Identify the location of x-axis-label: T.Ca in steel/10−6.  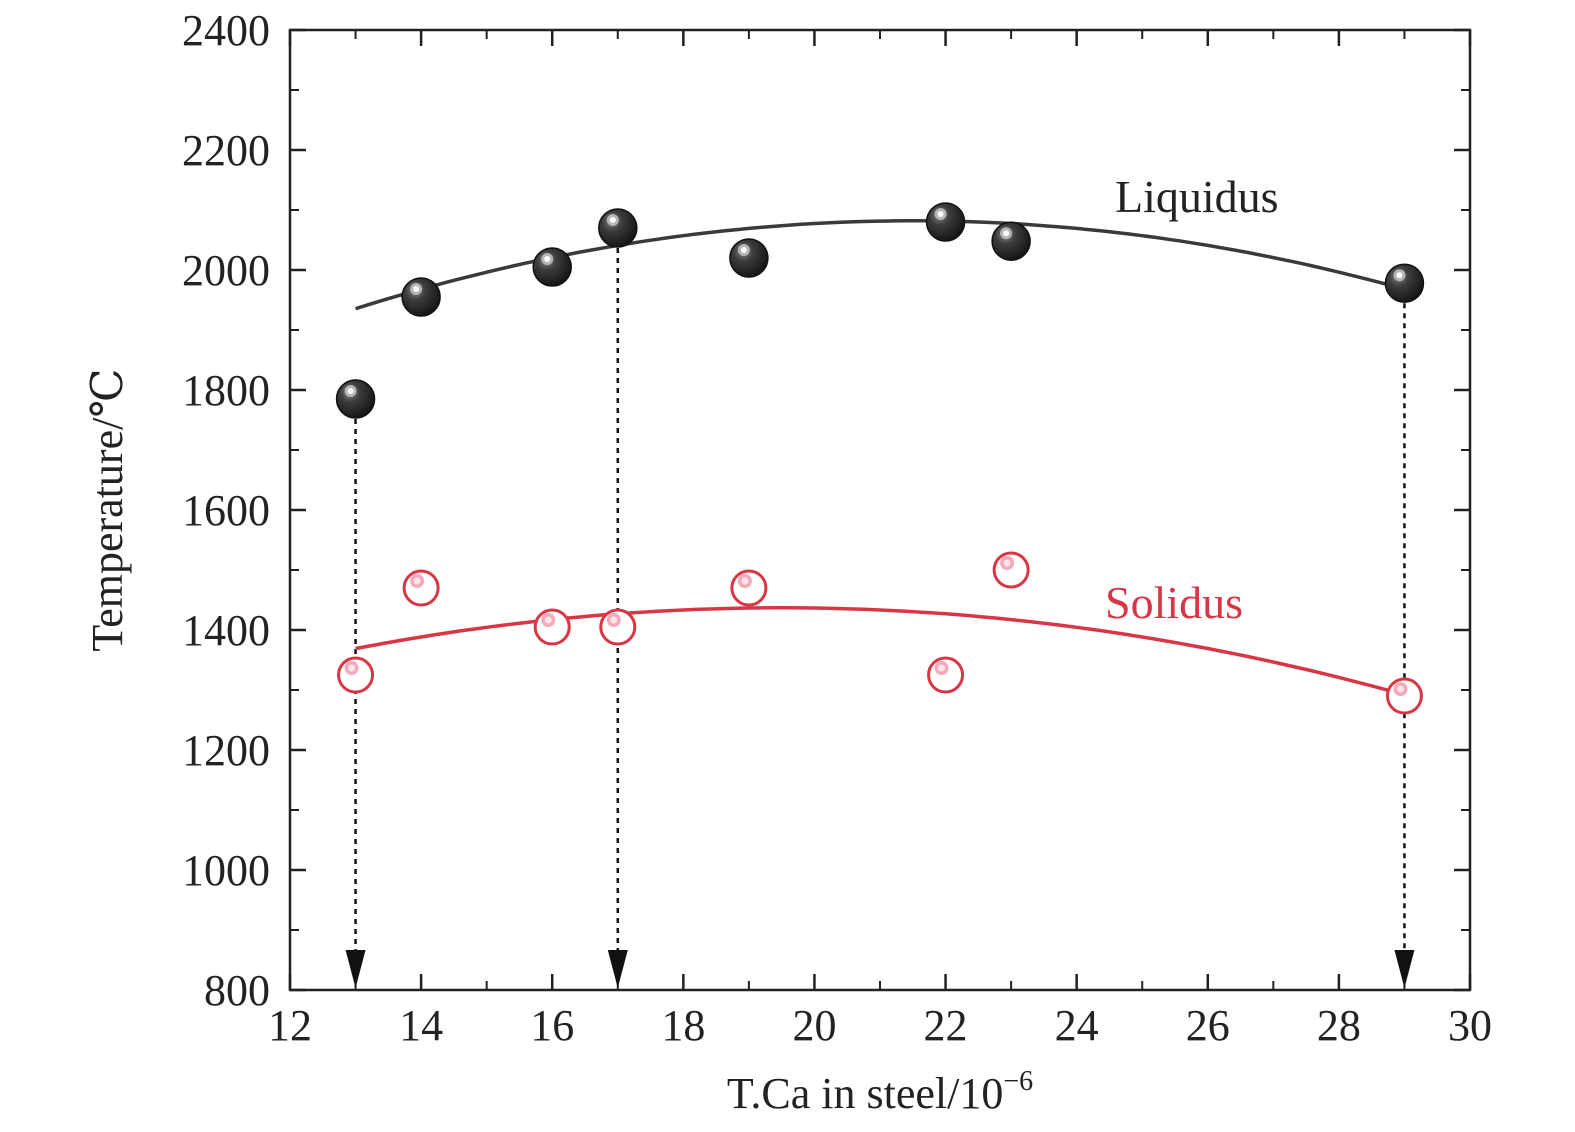
(880, 1092).